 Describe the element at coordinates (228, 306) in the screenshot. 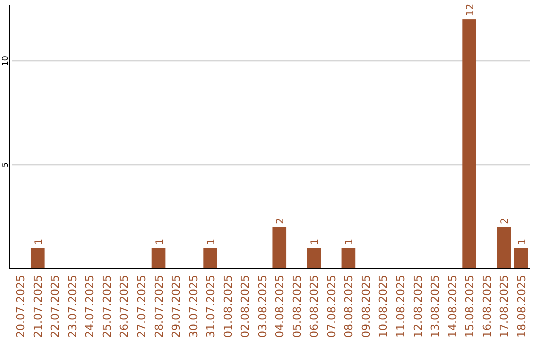

I see `x-tick-label: 01.08.2025` at that location.